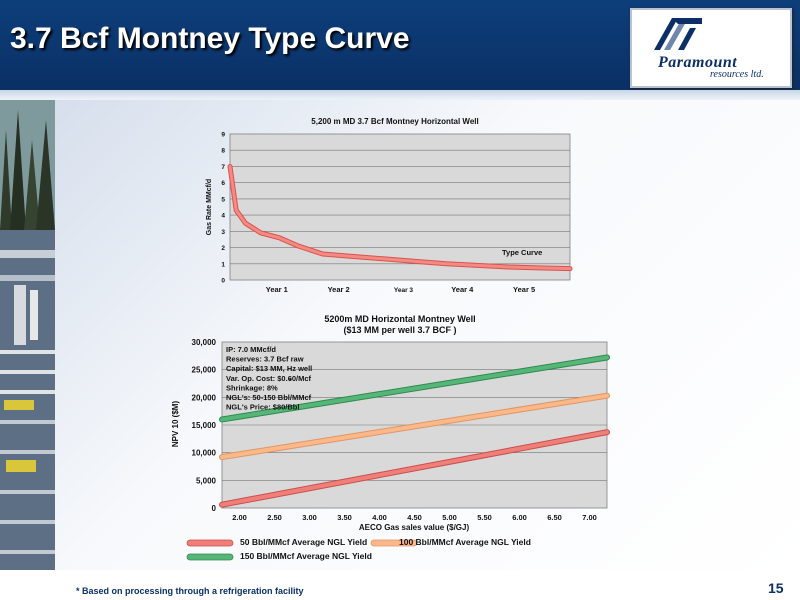 This screenshot has width=800, height=600. What do you see at coordinates (223, 183) in the screenshot?
I see `chart1-ytick: 6` at bounding box center [223, 183].